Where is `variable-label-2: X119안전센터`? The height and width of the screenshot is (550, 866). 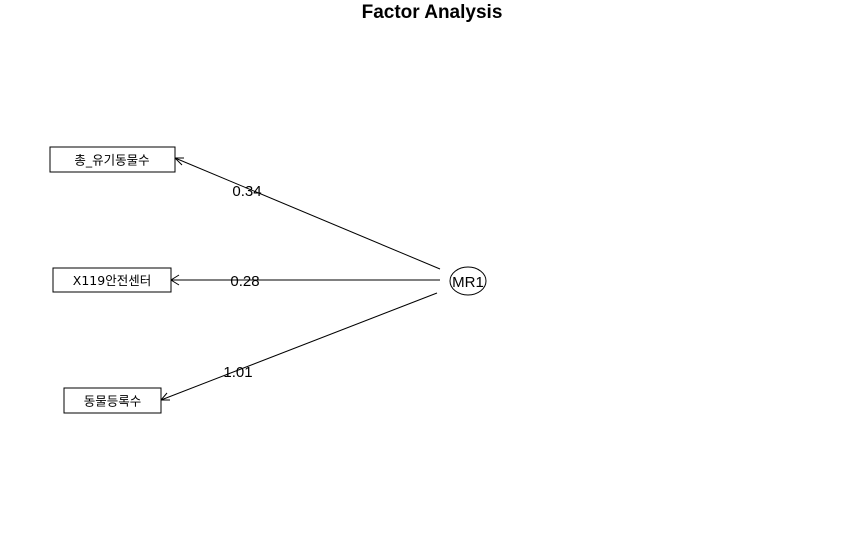
variable-label-2: X119안전센터 is located at coordinates (112, 280).